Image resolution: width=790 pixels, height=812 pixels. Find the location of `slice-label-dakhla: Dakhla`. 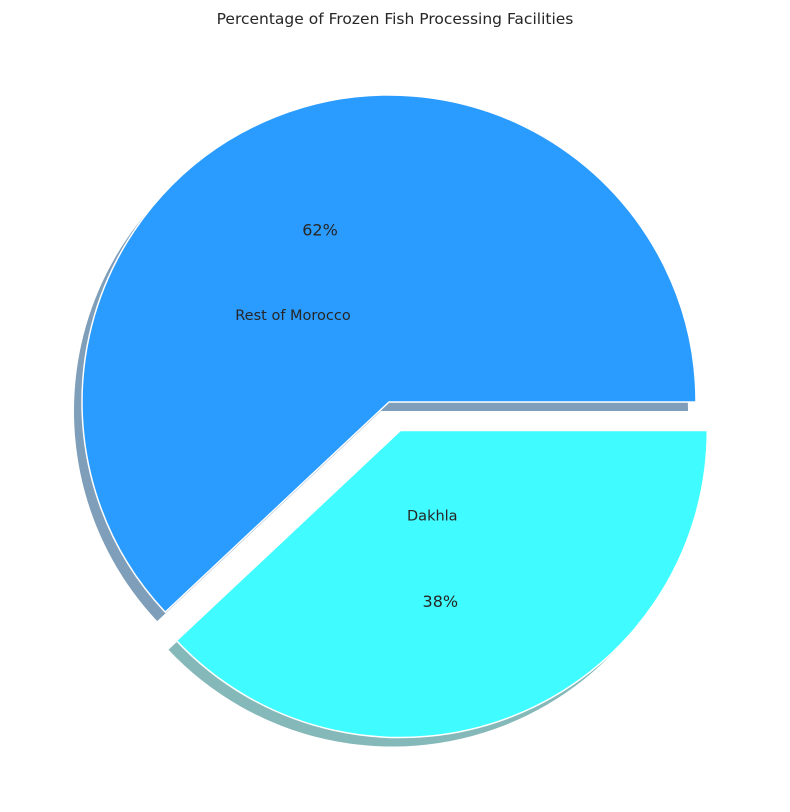

slice-label-dakhla: Dakhla is located at coordinates (432, 517).